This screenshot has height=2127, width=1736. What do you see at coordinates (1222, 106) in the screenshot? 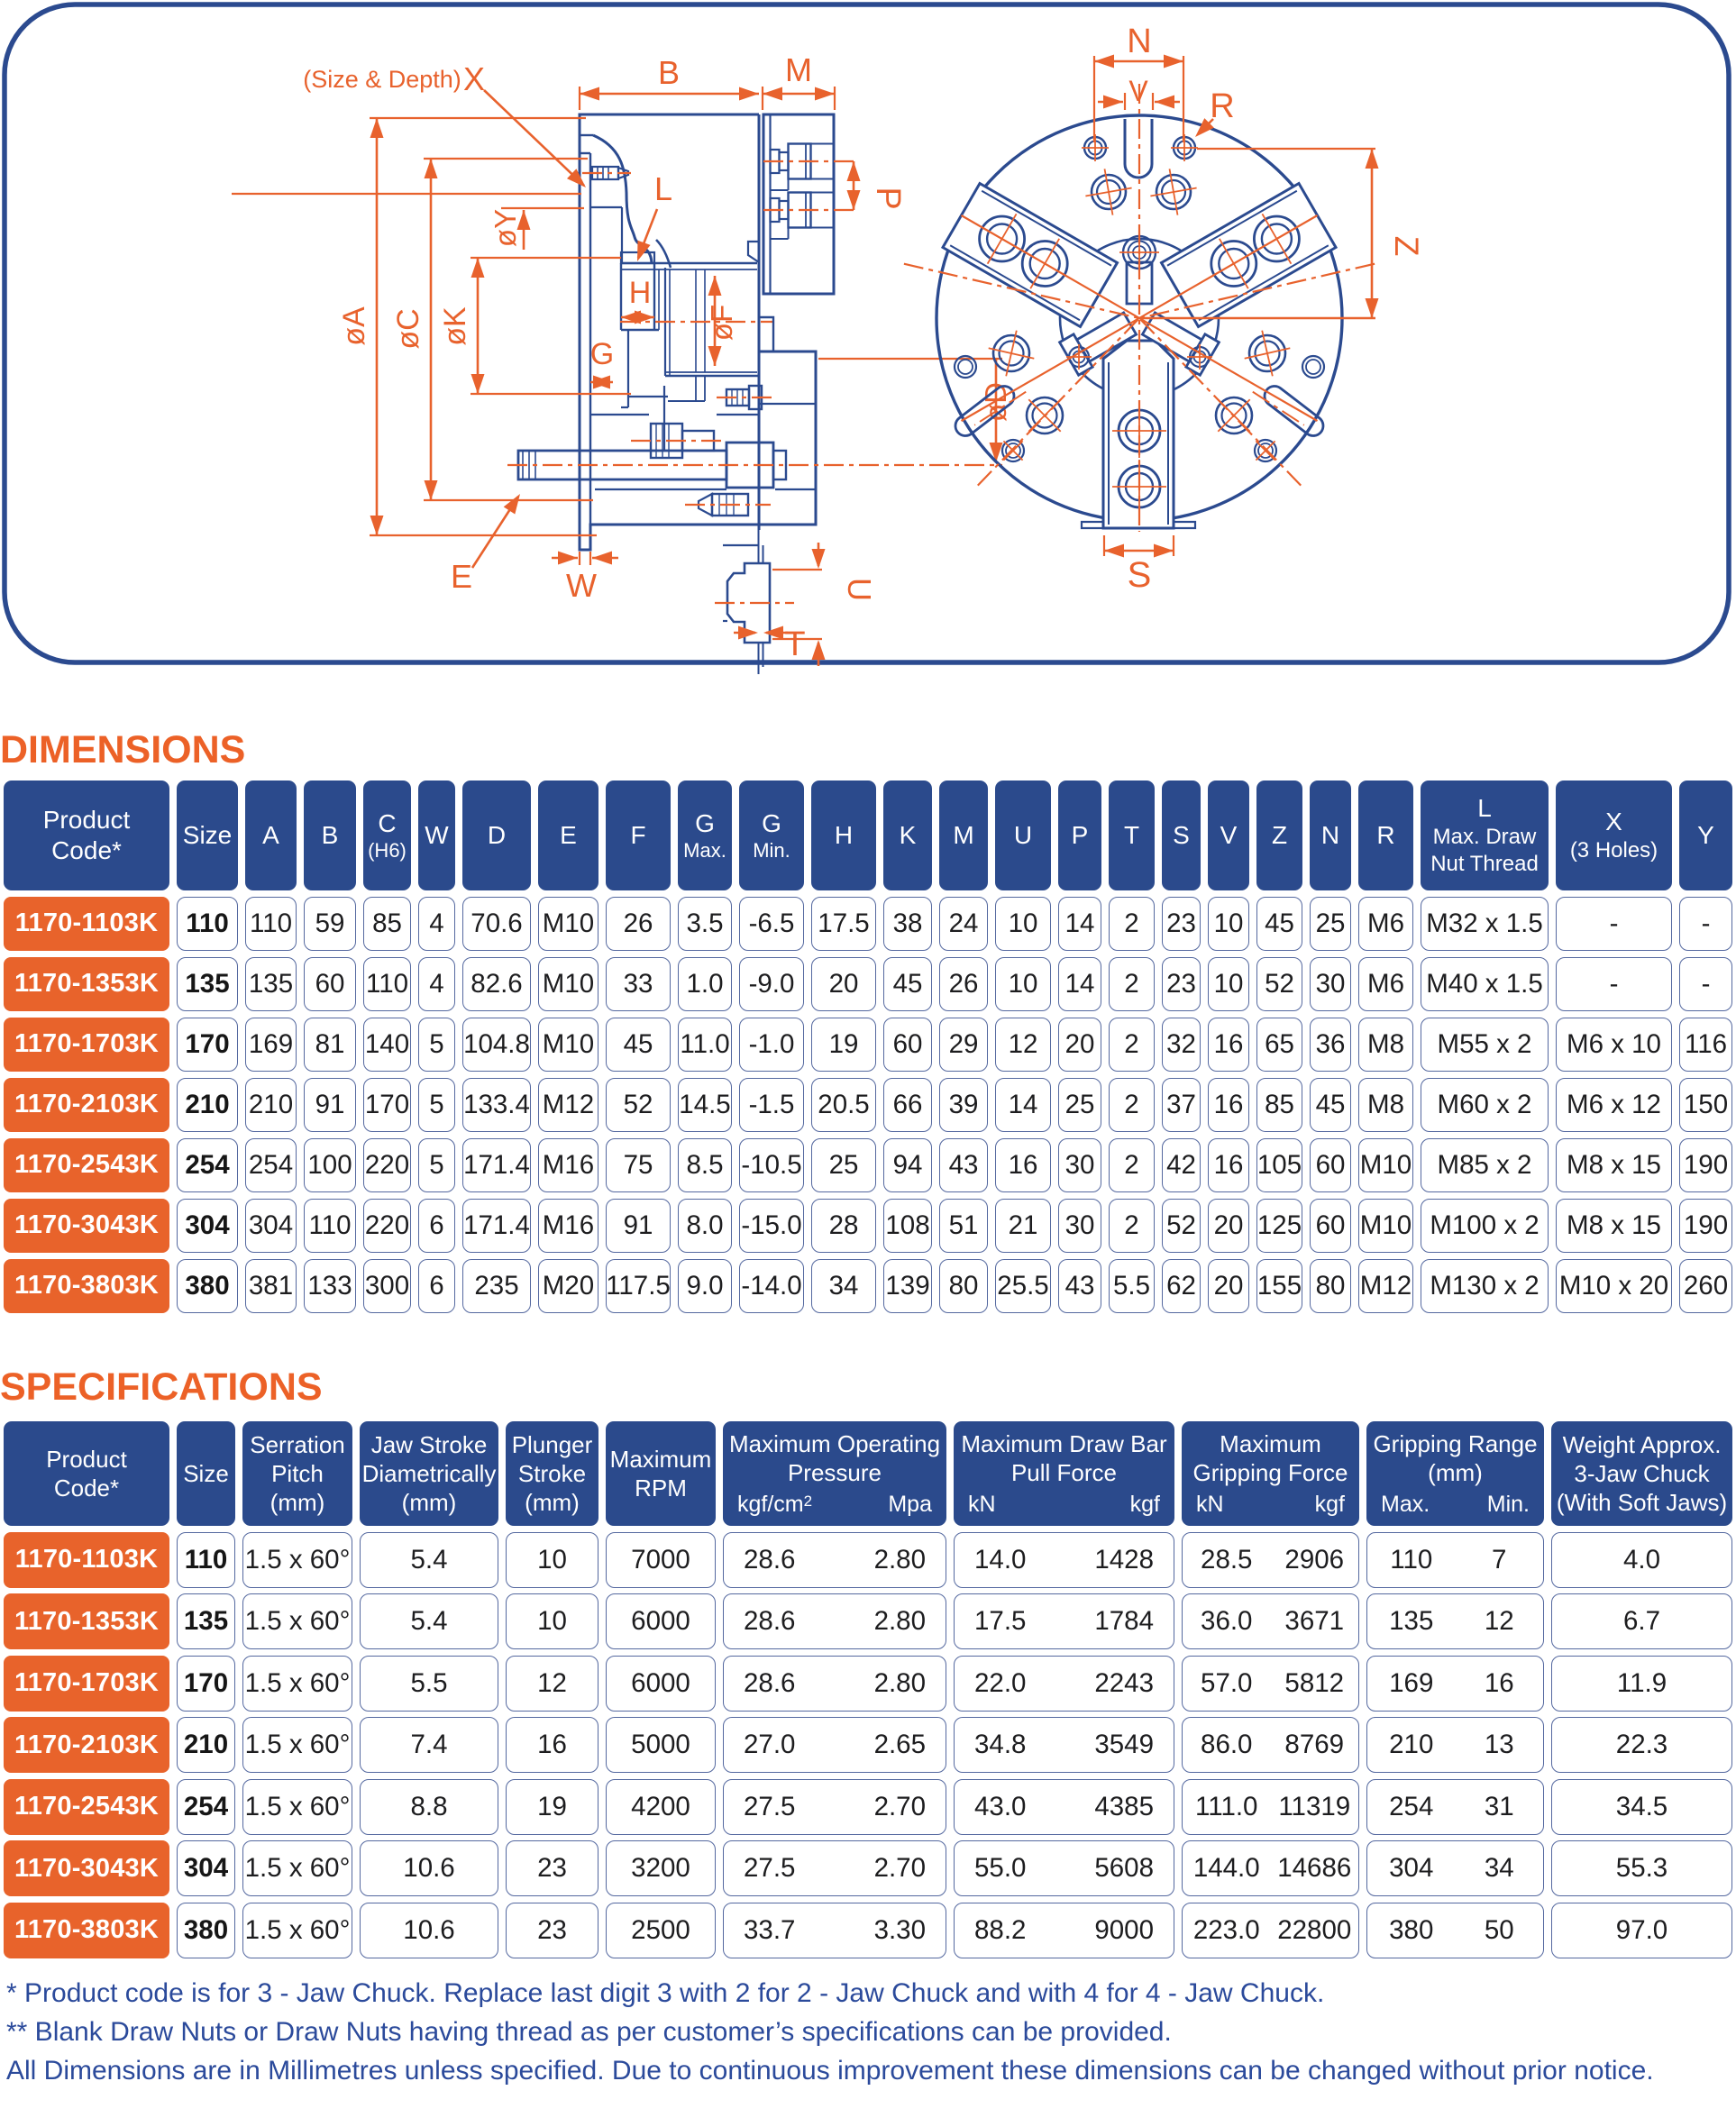
I see `svg-text: R` at bounding box center [1222, 106].